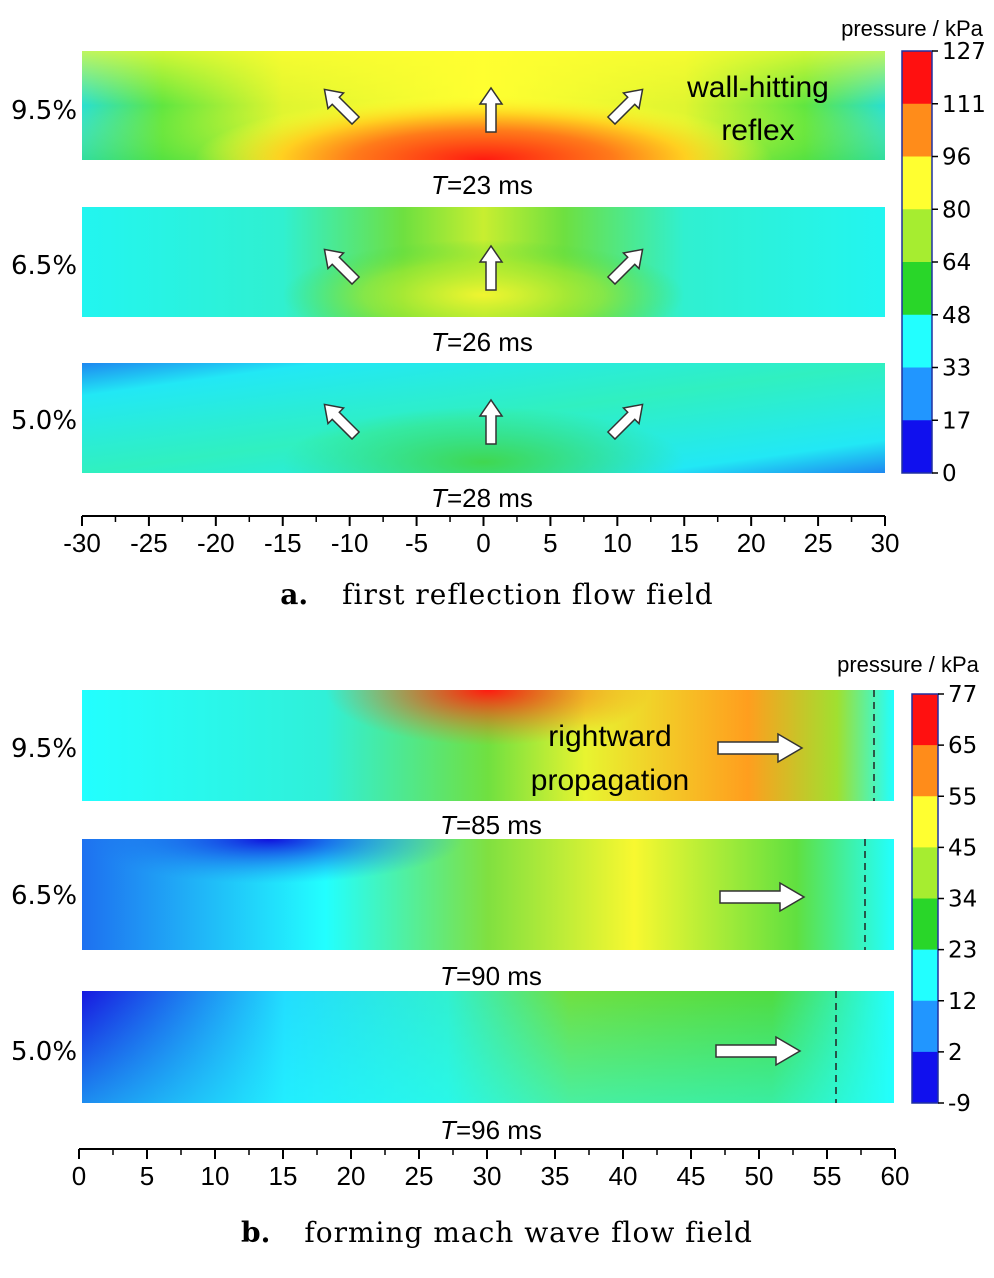  I want to click on colorbar-b: 77 65 55 45 34 23 12 2 -9, so click(944, 899).